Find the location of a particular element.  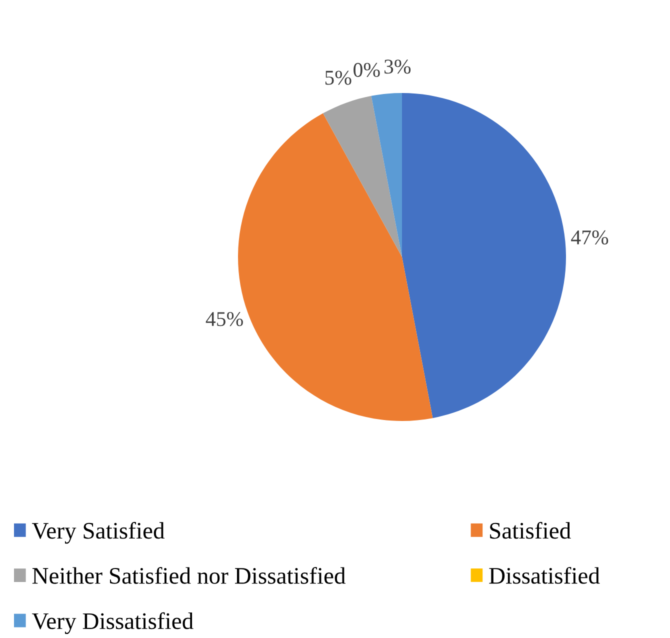

legend-label: Satisfied is located at coordinates (530, 530).